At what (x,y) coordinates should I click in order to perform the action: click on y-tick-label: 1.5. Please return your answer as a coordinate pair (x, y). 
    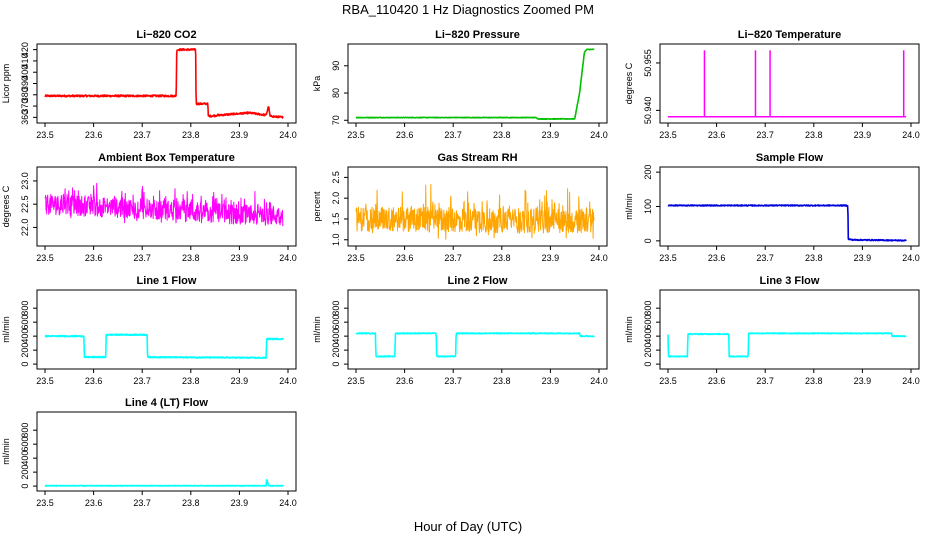
    Looking at the image, I should click on (336, 219).